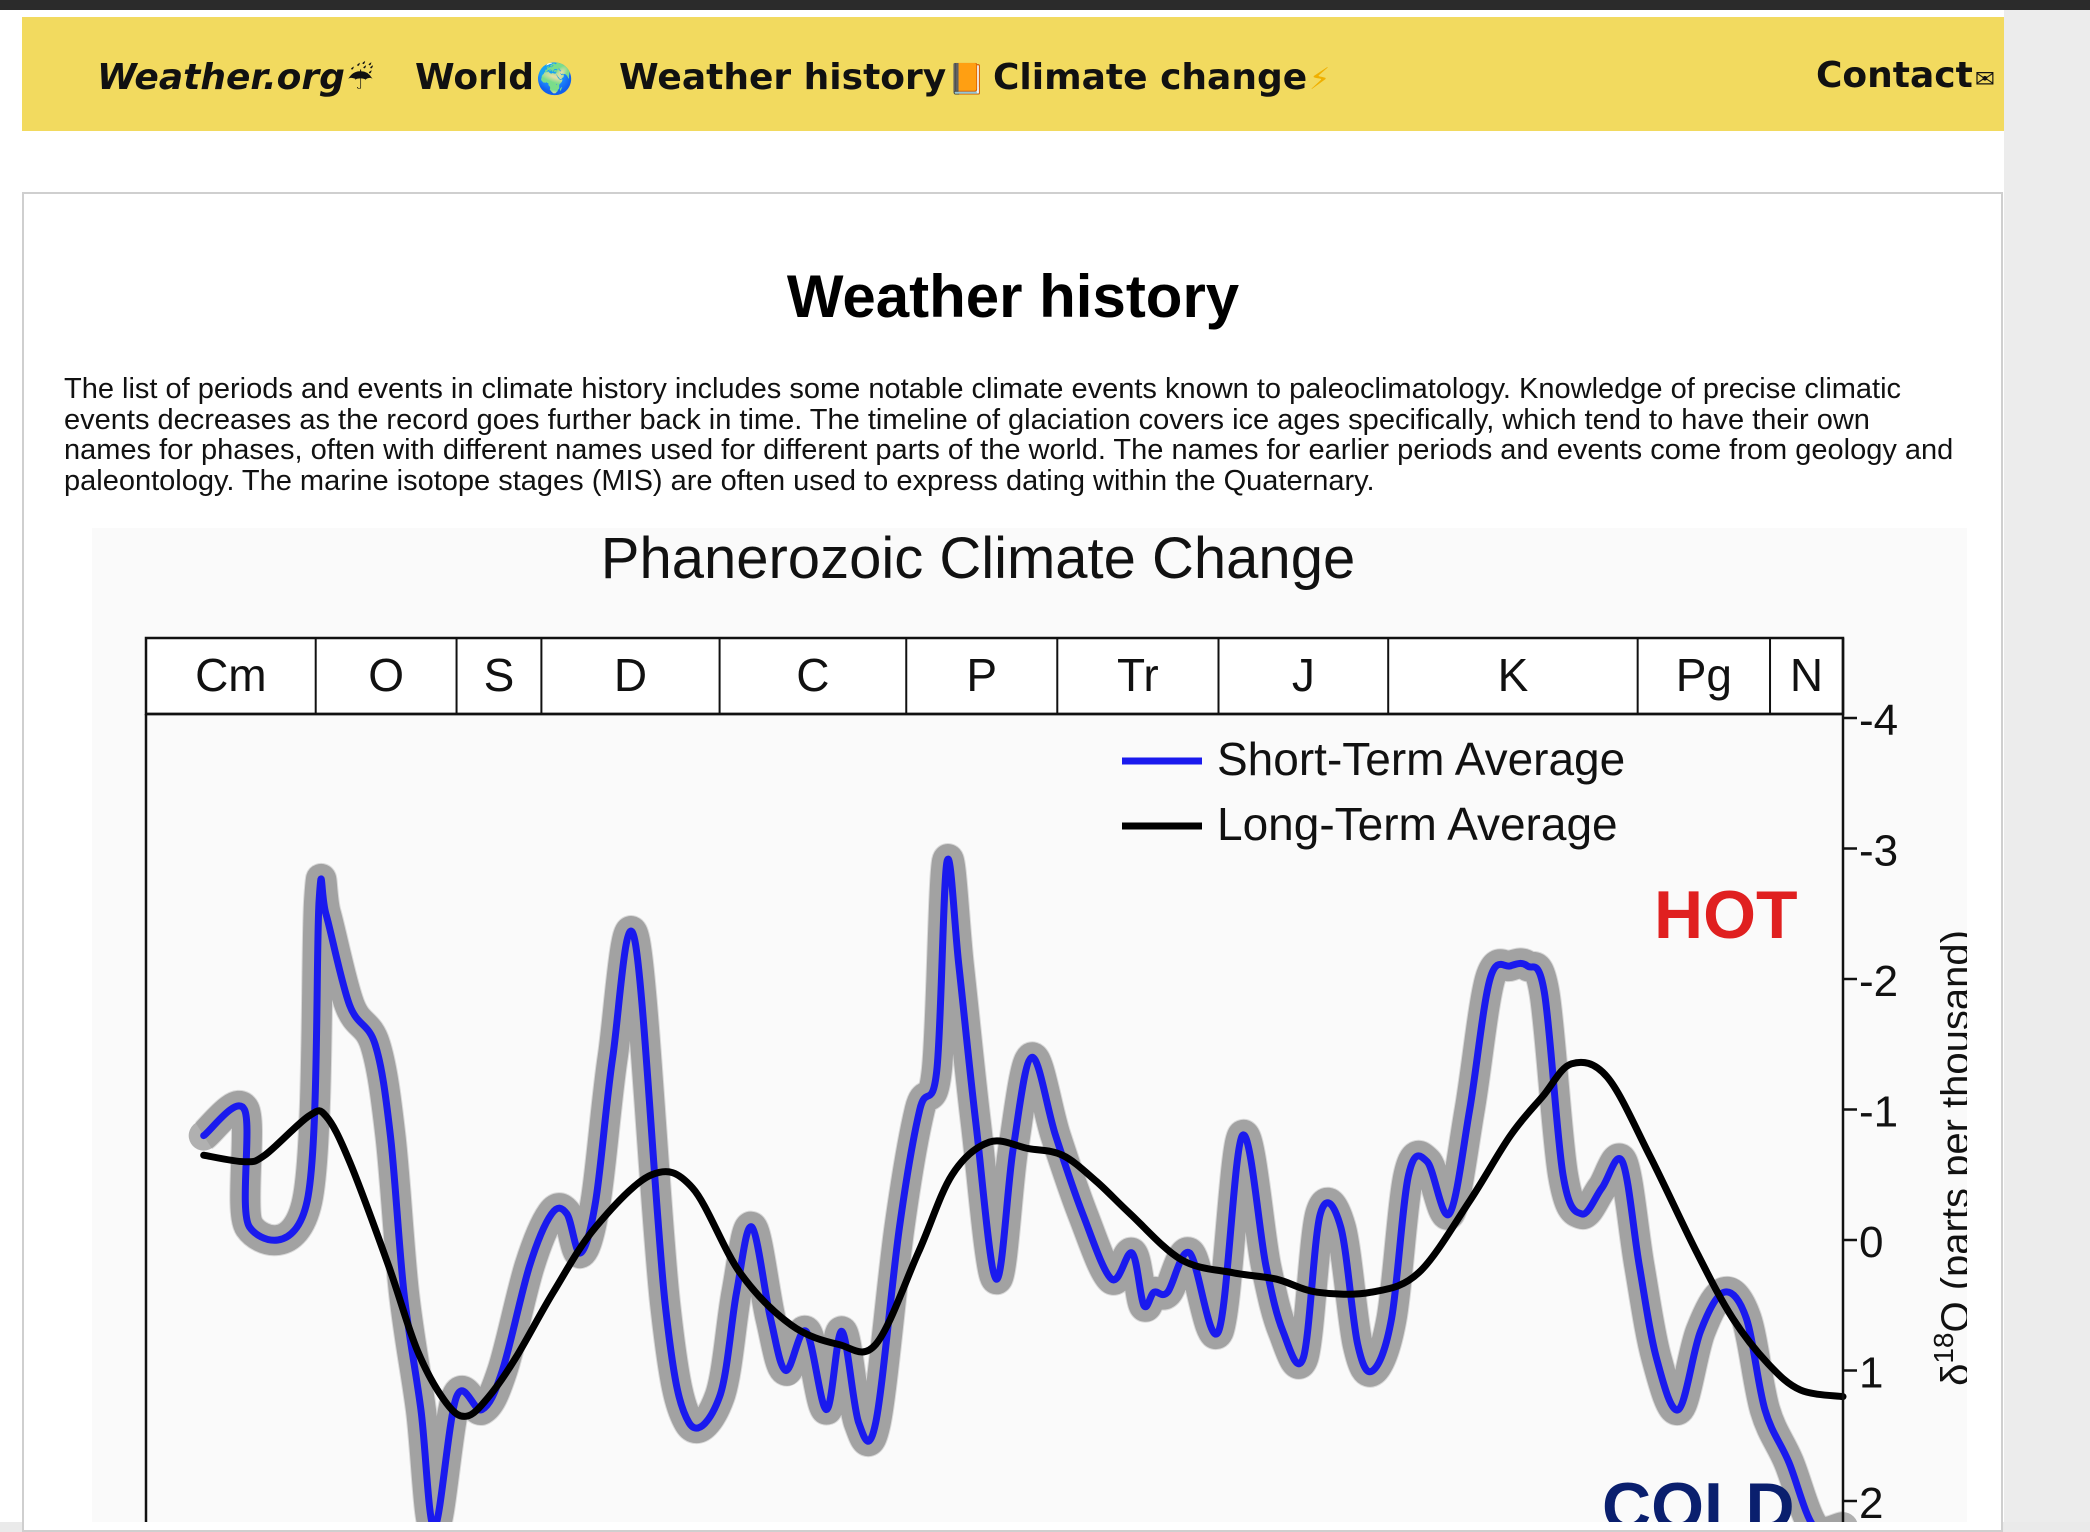  Describe the element at coordinates (1698, 1495) in the screenshot. I see `cold-annotation: COLD` at that location.